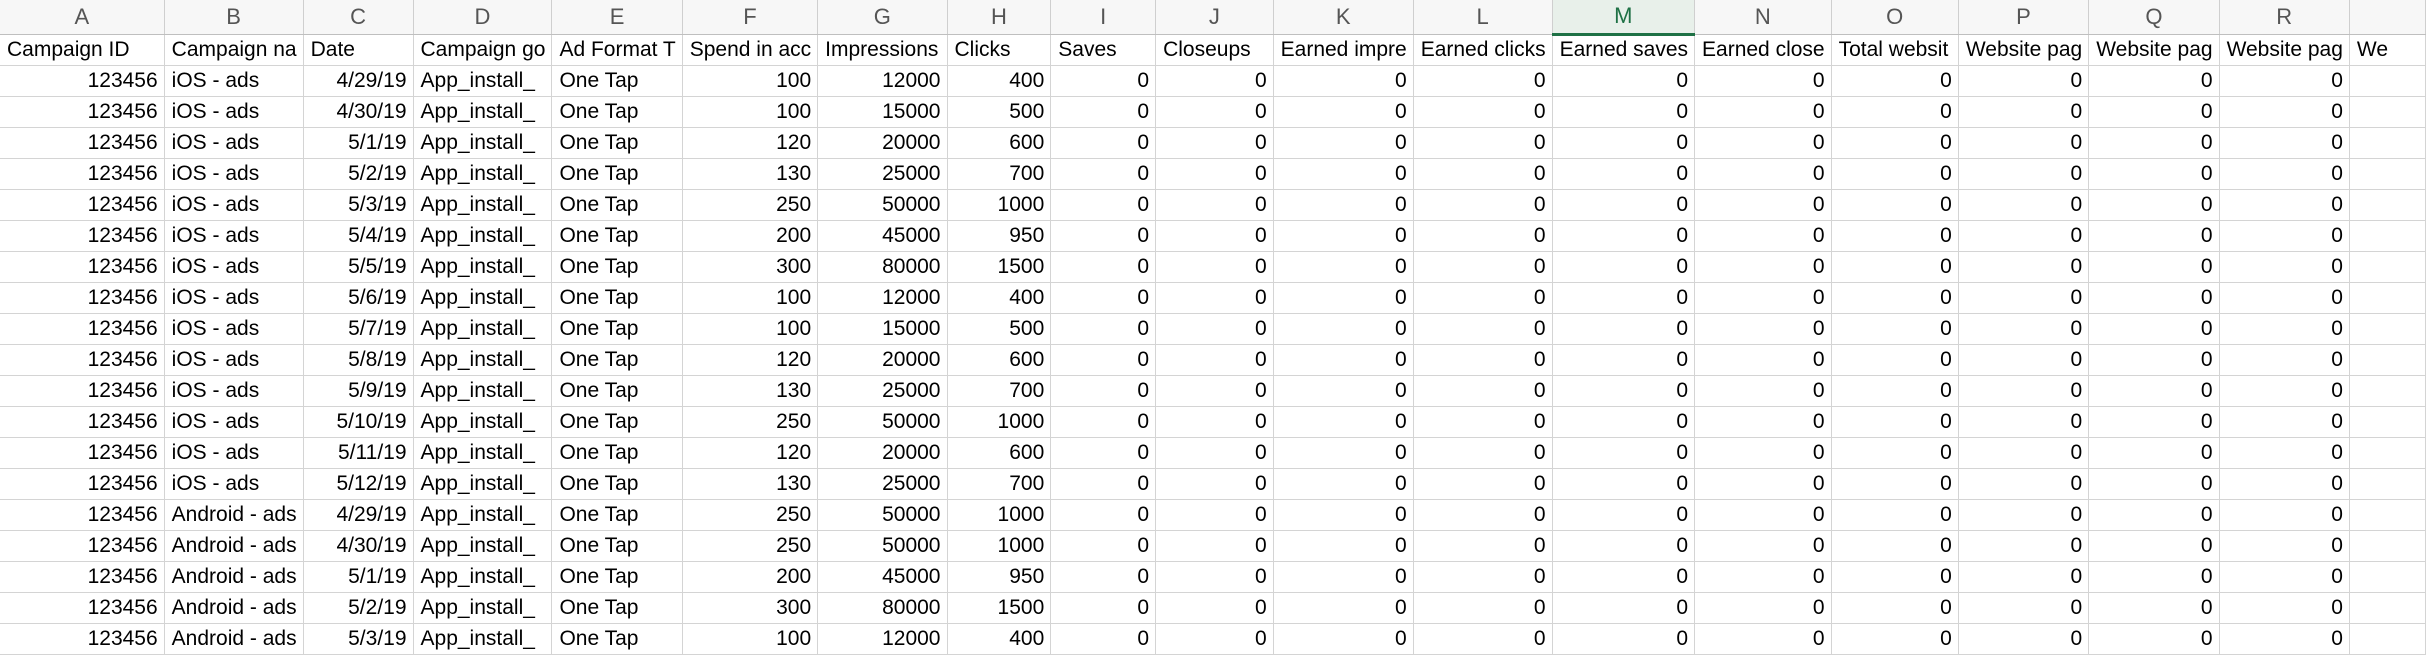  Describe the element at coordinates (750, 205) in the screenshot. I see `cell-spend: 250` at that location.